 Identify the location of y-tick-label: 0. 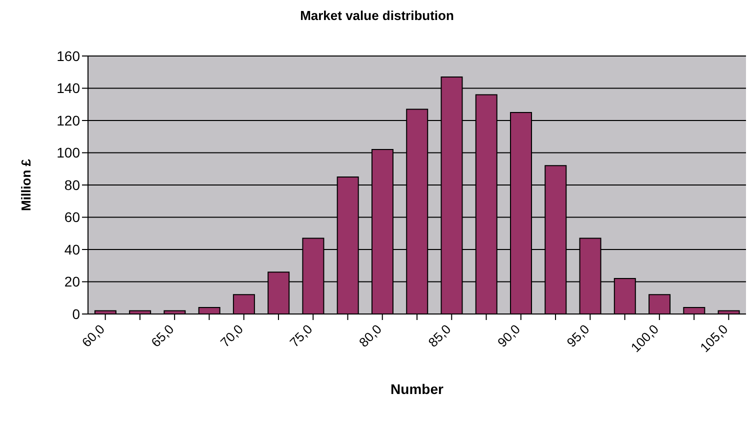
(76, 314).